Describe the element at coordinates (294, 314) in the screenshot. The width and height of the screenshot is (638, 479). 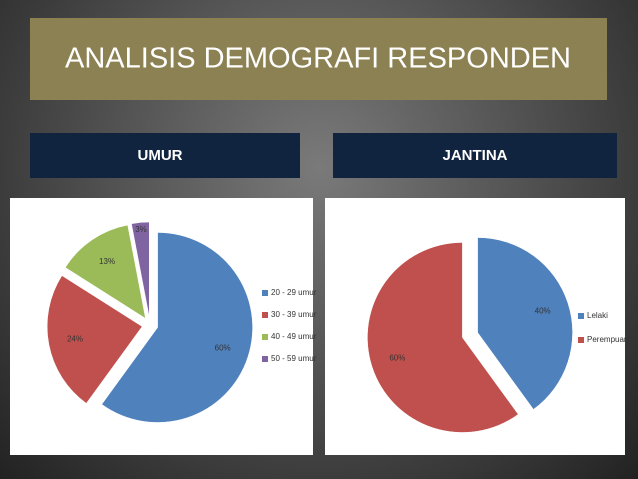
I see `legend-label: 30 - 39 umur` at that location.